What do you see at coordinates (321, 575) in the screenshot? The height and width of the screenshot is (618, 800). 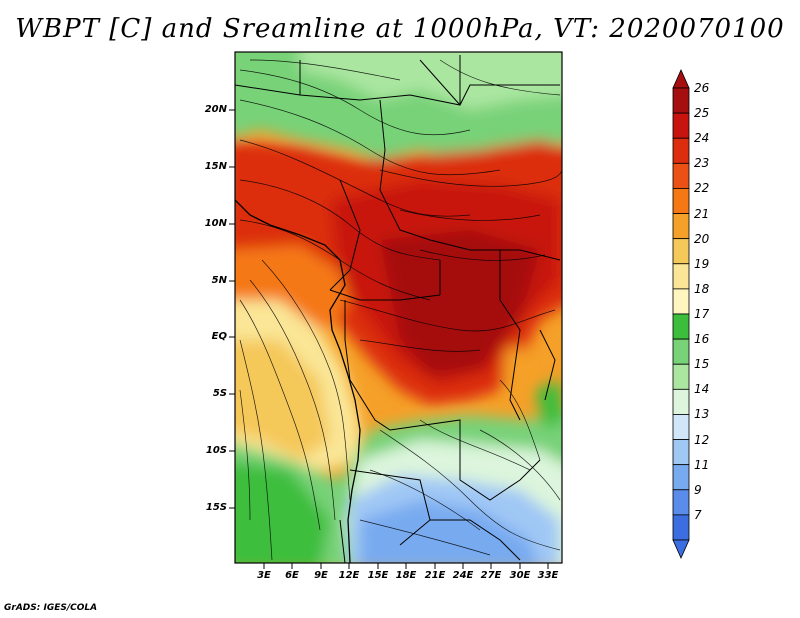 I see `lon-label-9e: 9E` at bounding box center [321, 575].